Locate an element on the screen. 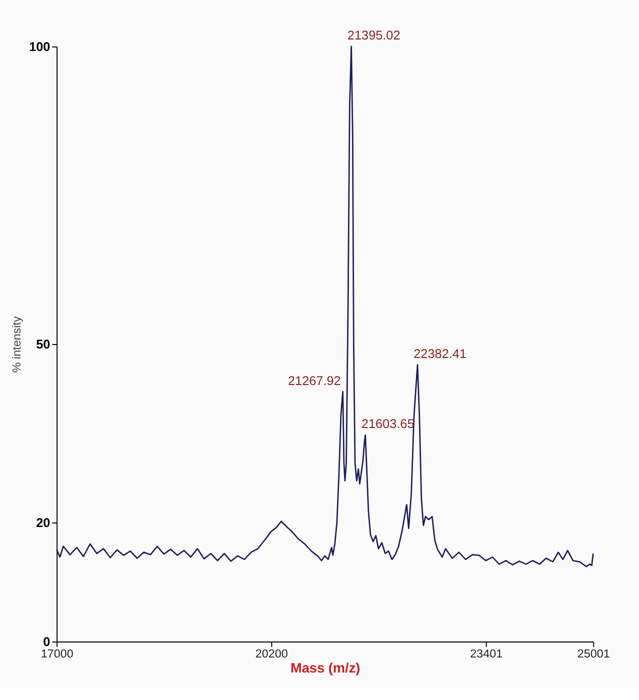 The image size is (639, 700). annotation: 21395.02 is located at coordinates (373, 35).